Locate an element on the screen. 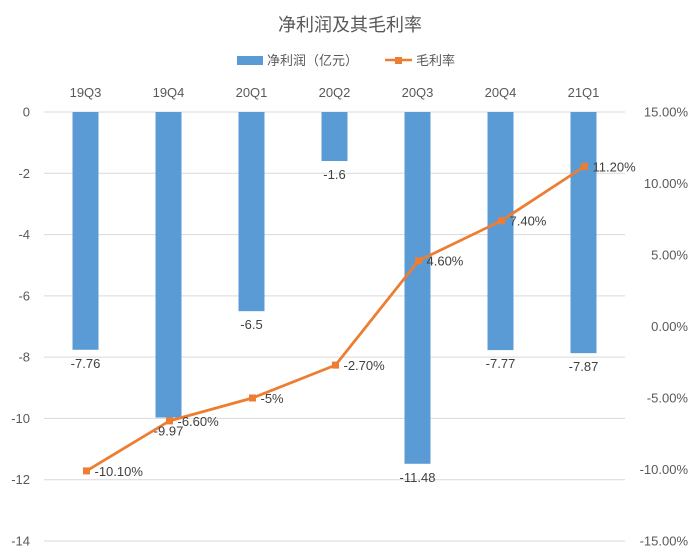  legend-bar-label: 净利润（亿元） is located at coordinates (312, 61).